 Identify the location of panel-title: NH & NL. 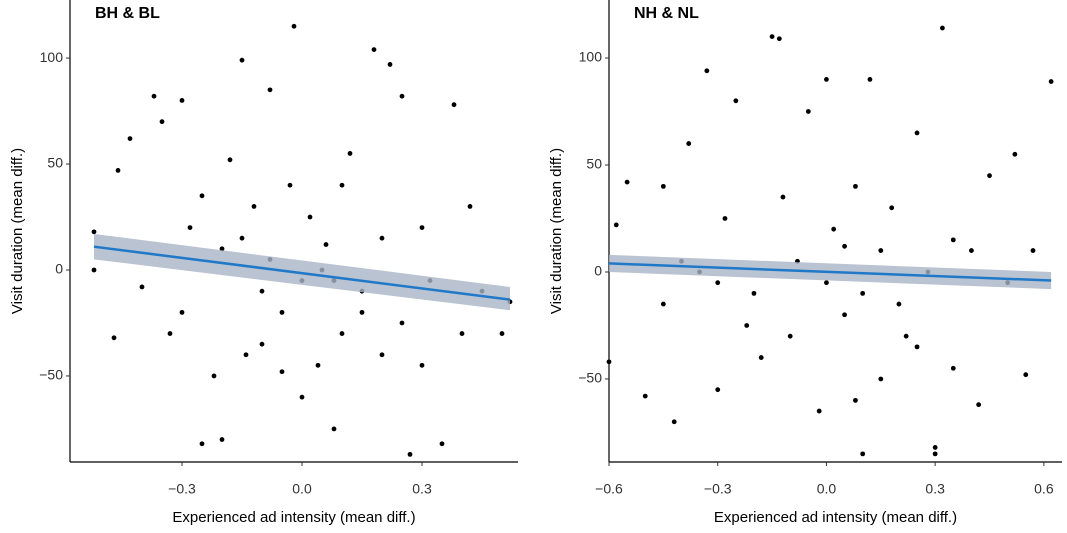
(666, 13).